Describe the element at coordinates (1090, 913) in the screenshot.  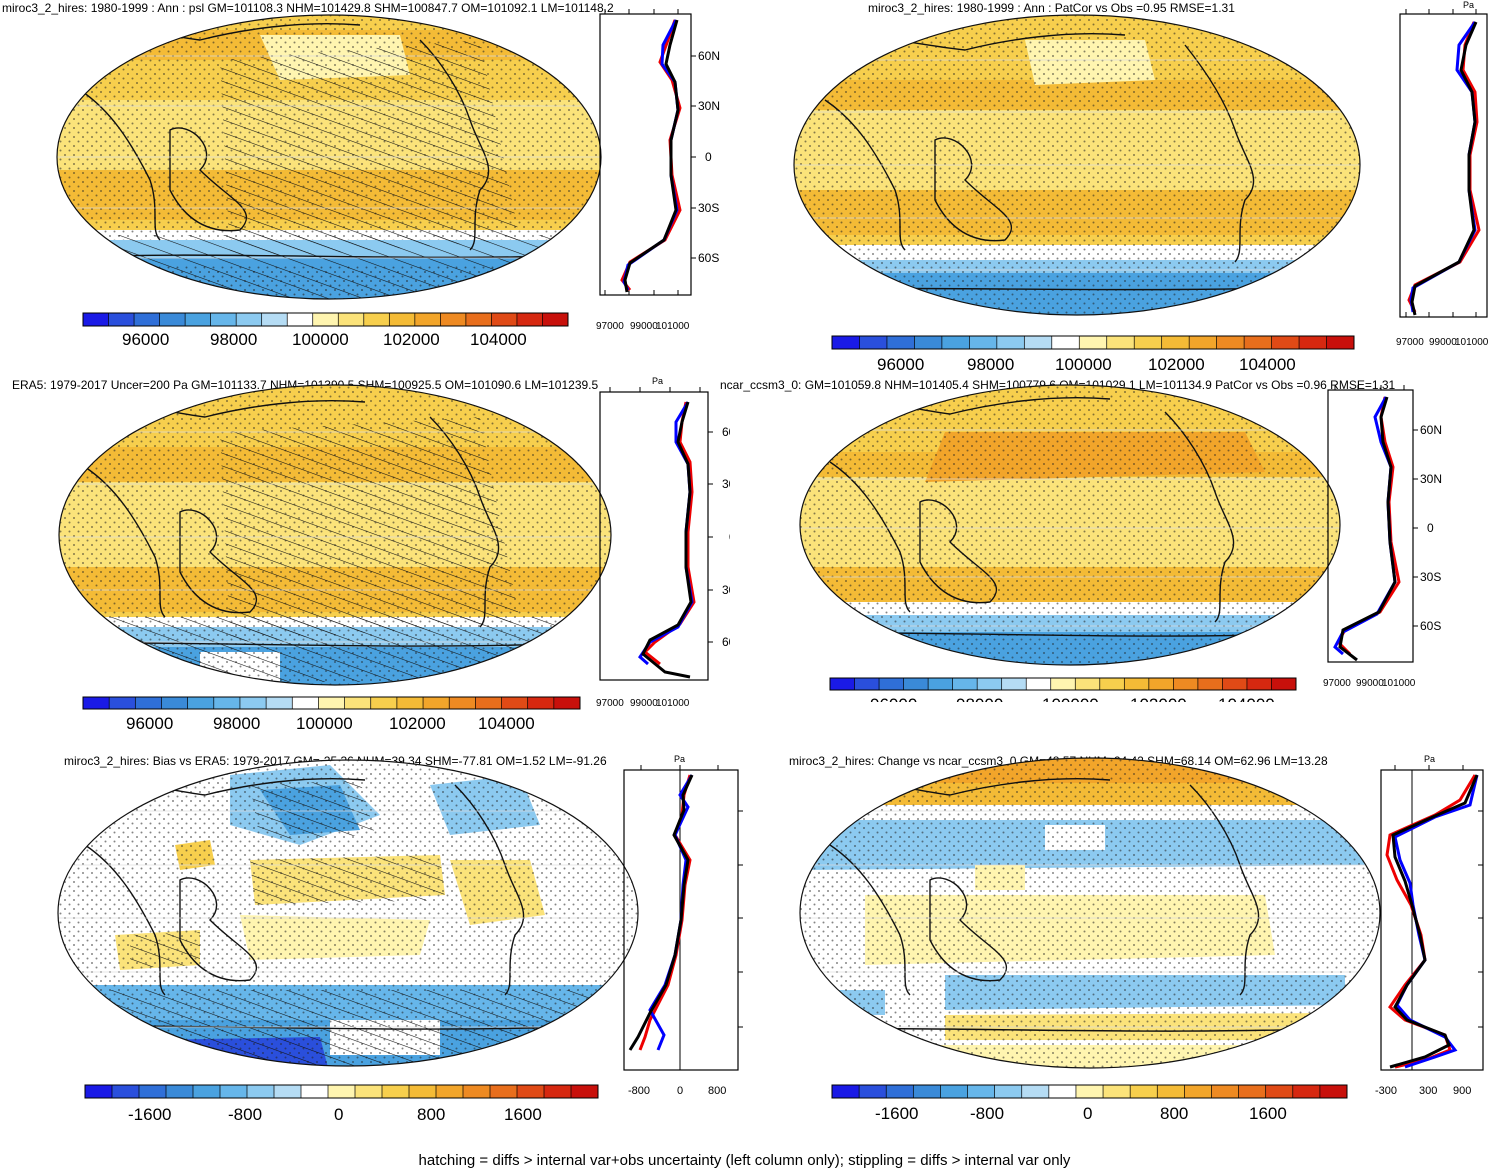
I see `change-field` at that location.